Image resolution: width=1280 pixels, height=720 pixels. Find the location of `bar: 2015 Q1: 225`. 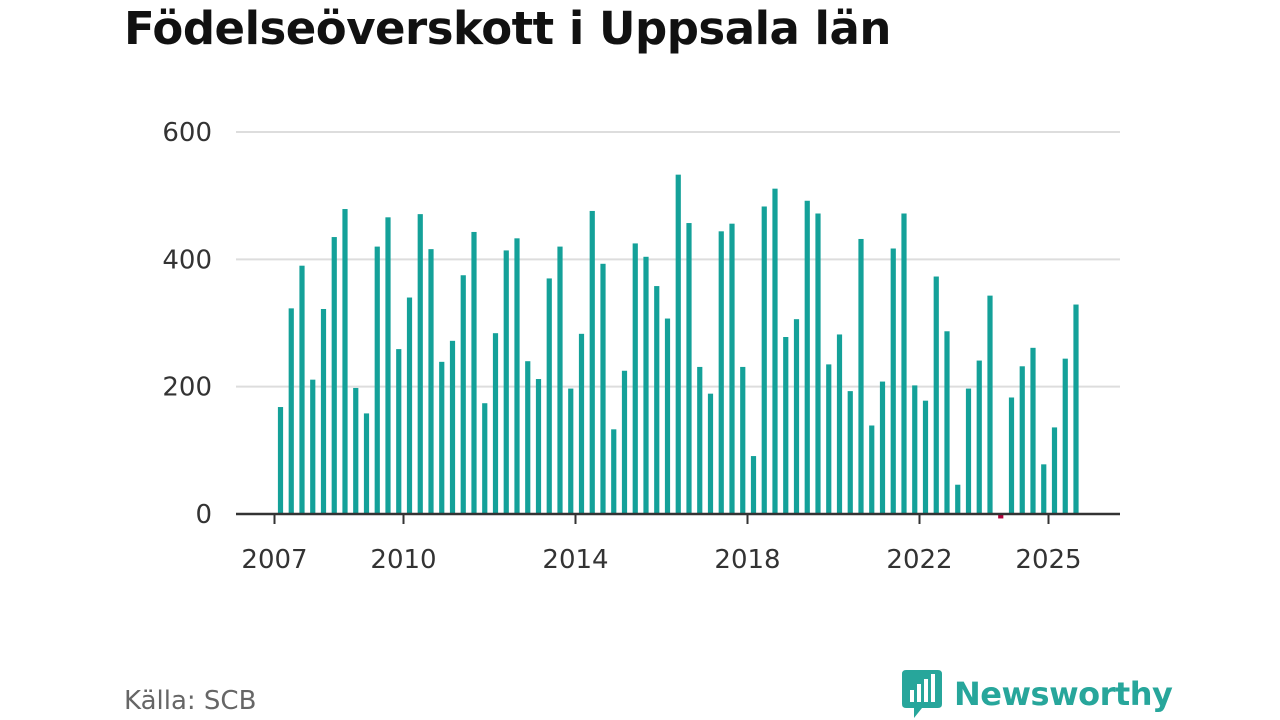

bar: 2015 Q1: 225 is located at coordinates (624, 442).